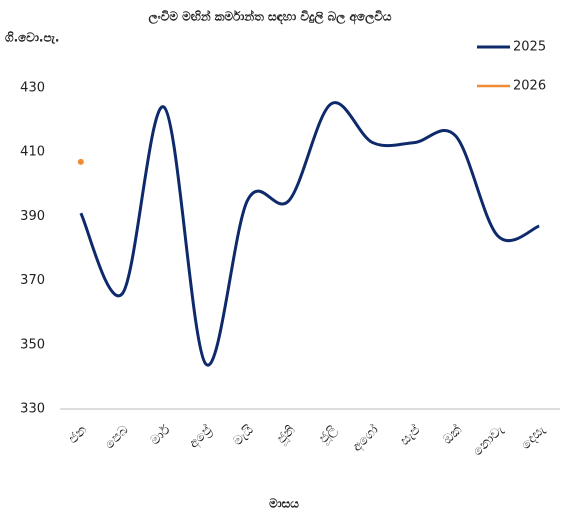  I want to click on legend-label: 2026, so click(529, 86).